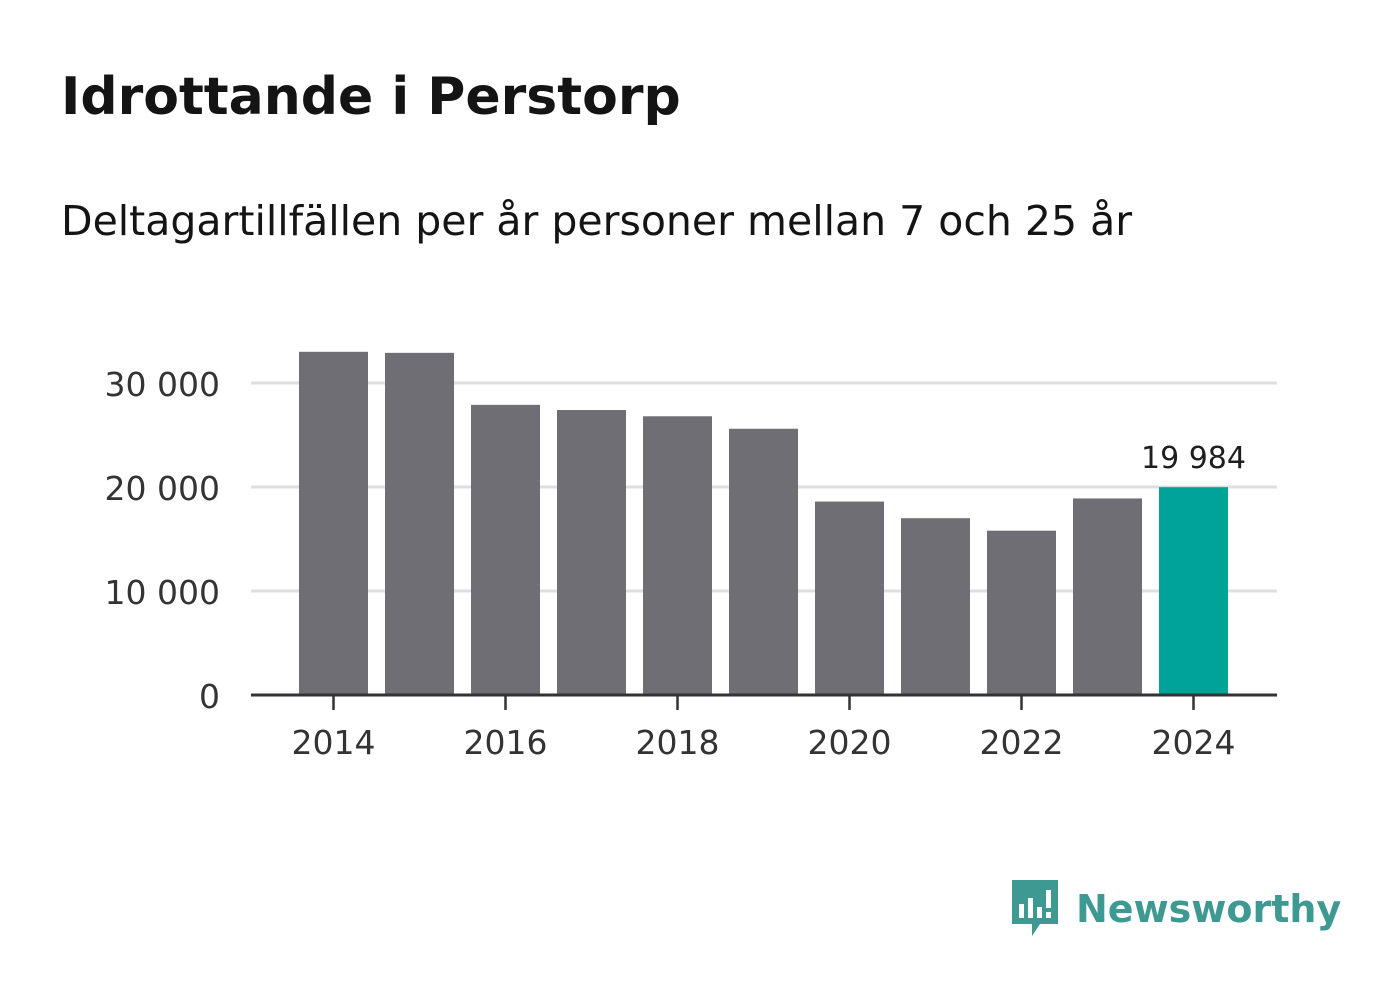 This screenshot has width=1382, height=999. Describe the element at coordinates (505, 549) in the screenshot. I see `bar-2016` at that location.